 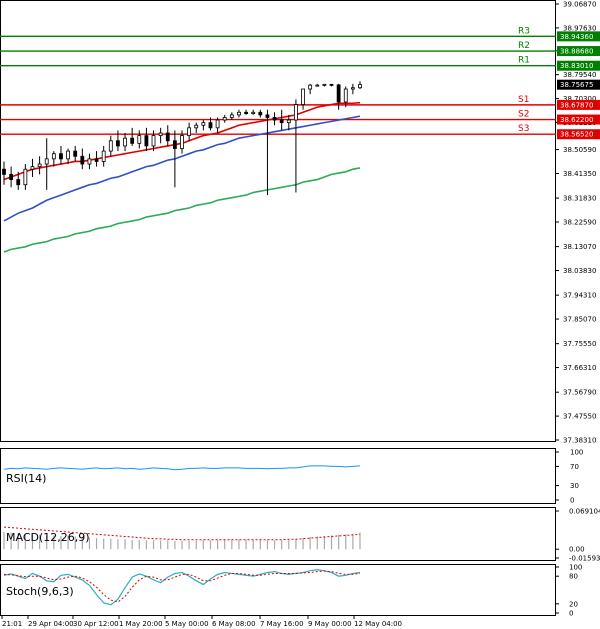 I want to click on macd-panel: 0.069104 0.00-0.015936, so click(x=301, y=535).